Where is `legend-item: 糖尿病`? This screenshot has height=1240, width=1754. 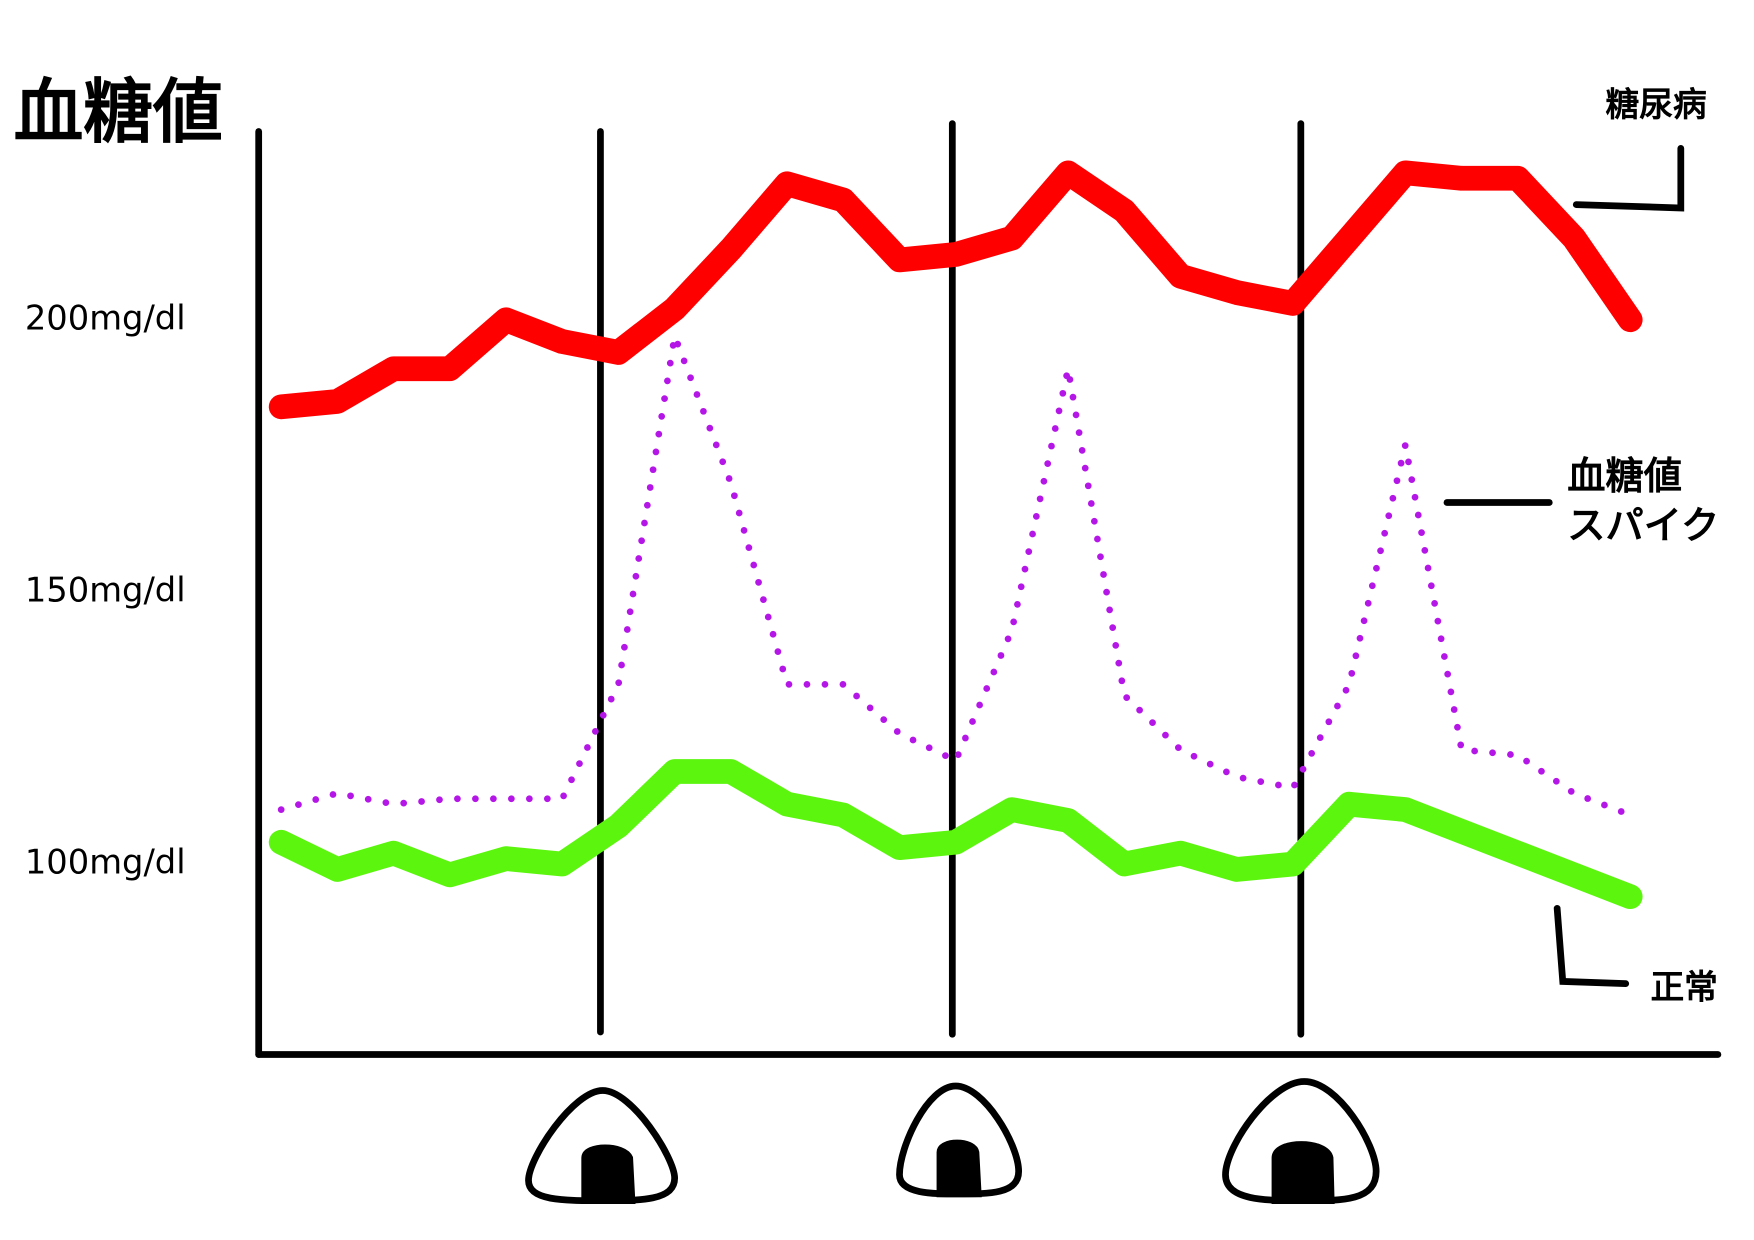
legend-item: 糖尿病 is located at coordinates (1656, 105).